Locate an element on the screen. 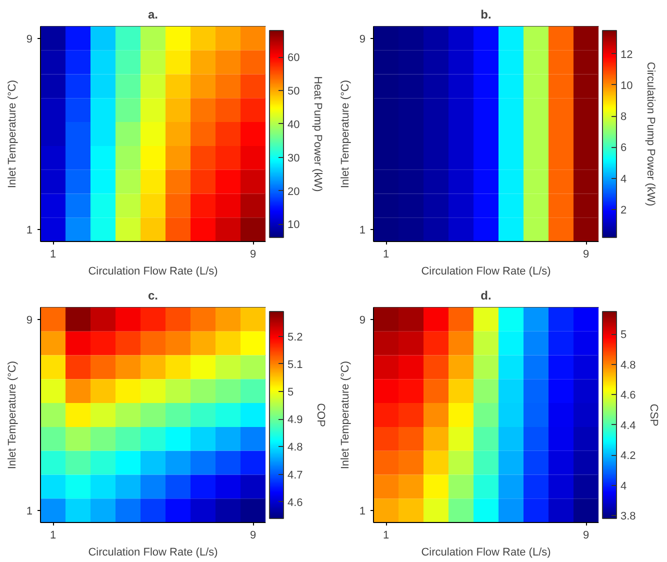  chart-title: a. is located at coordinates (153, 15).